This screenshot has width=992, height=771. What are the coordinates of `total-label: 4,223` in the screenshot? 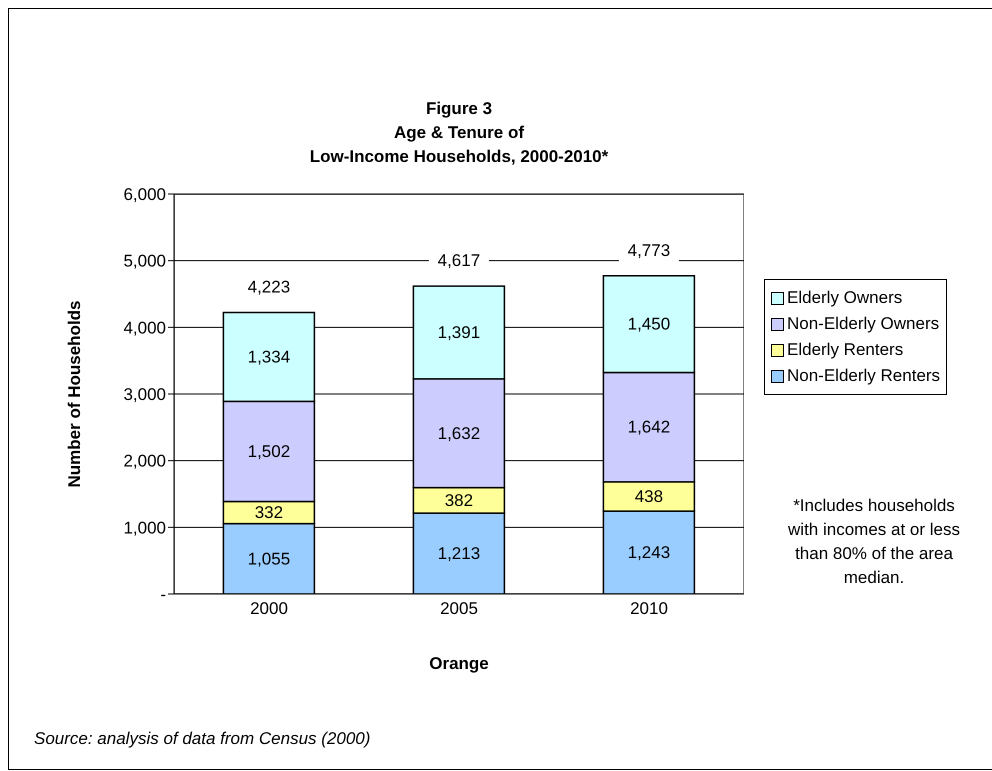 It's located at (269, 286).